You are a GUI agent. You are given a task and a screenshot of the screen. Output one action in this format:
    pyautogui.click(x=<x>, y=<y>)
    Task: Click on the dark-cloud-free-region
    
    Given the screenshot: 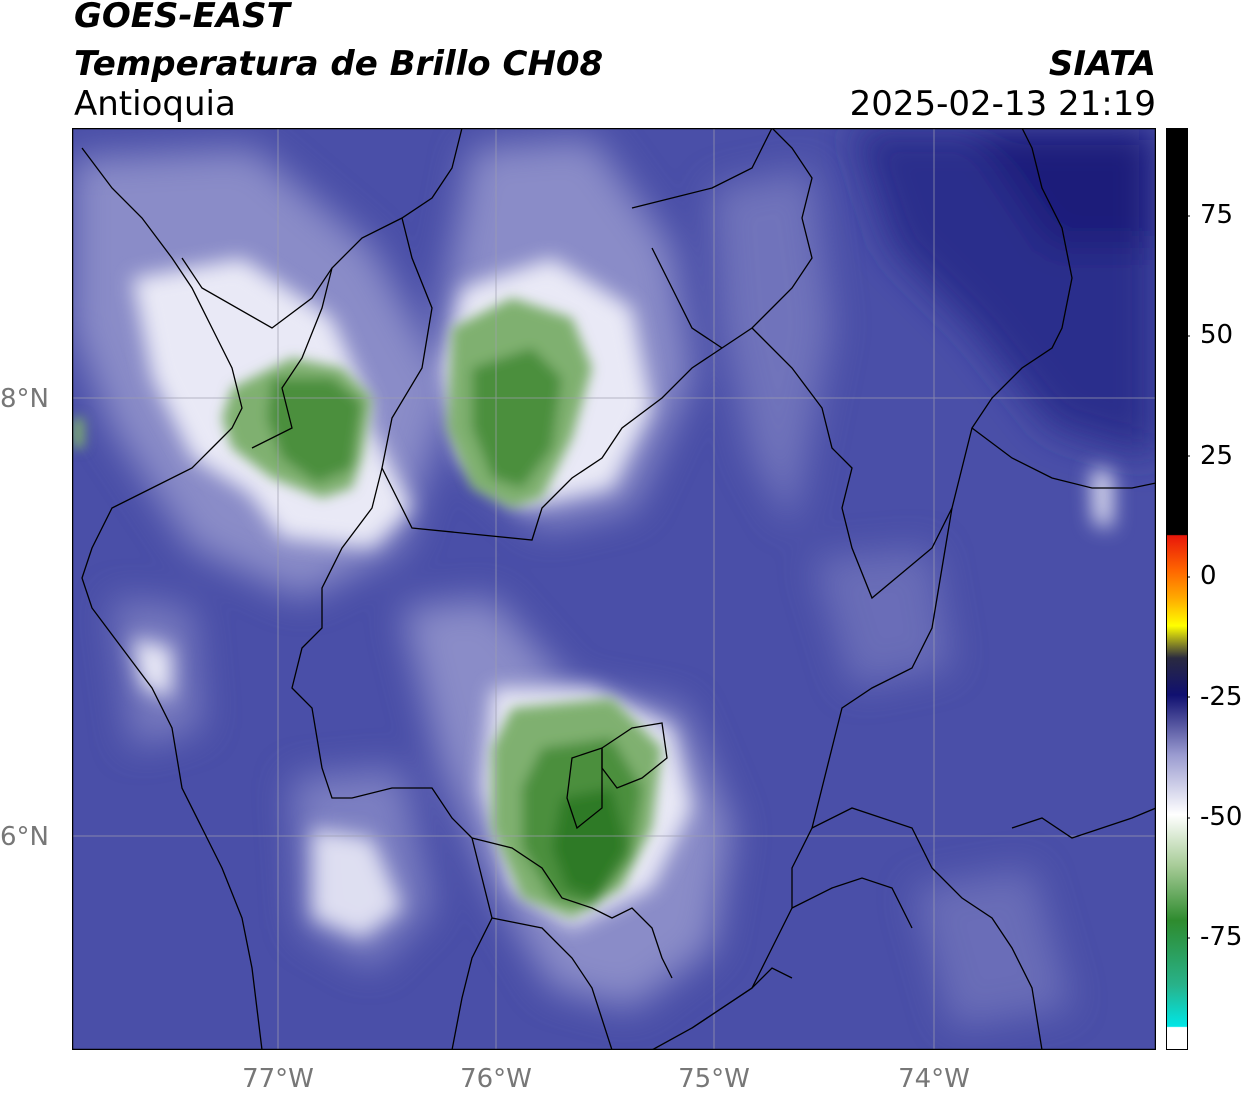 What is the action you would take?
    pyautogui.click(x=1004, y=293)
    